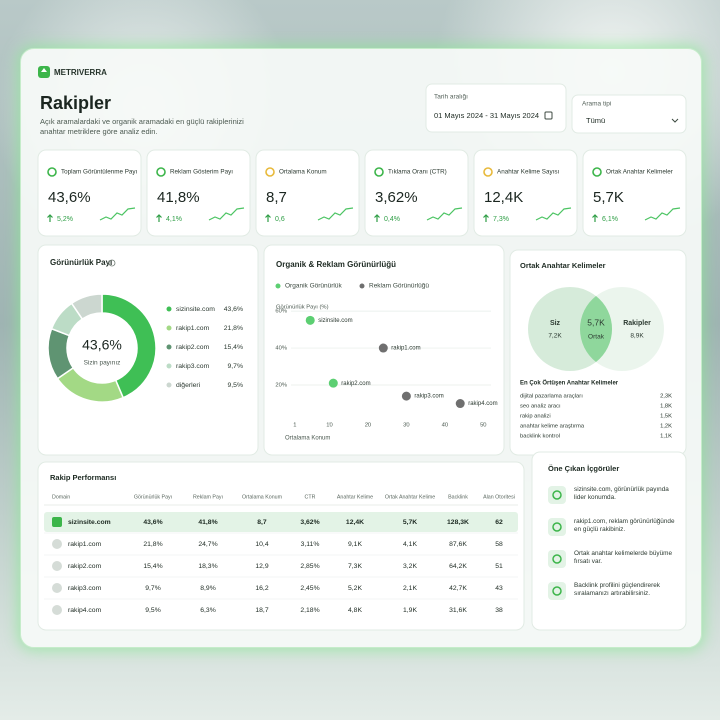  Describe the element at coordinates (499, 588) in the screenshot. I see `cell: 43` at that location.